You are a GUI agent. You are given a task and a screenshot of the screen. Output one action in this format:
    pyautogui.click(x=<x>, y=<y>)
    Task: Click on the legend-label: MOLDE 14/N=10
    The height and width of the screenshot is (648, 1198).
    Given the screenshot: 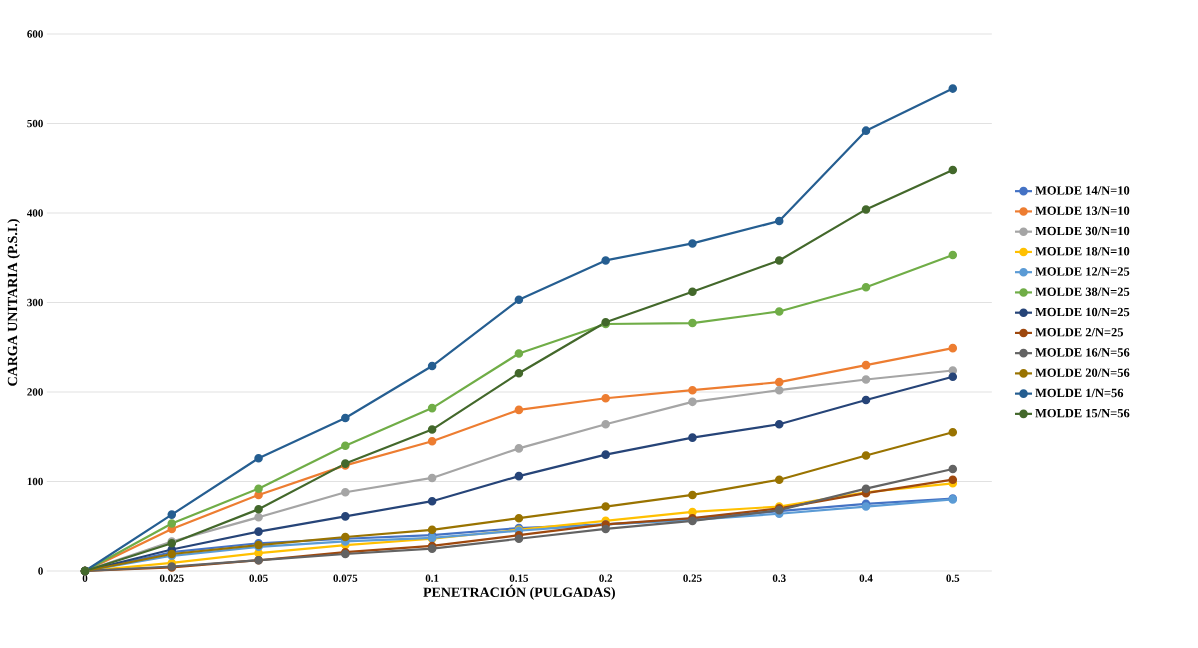 What is the action you would take?
    pyautogui.click(x=1082, y=190)
    